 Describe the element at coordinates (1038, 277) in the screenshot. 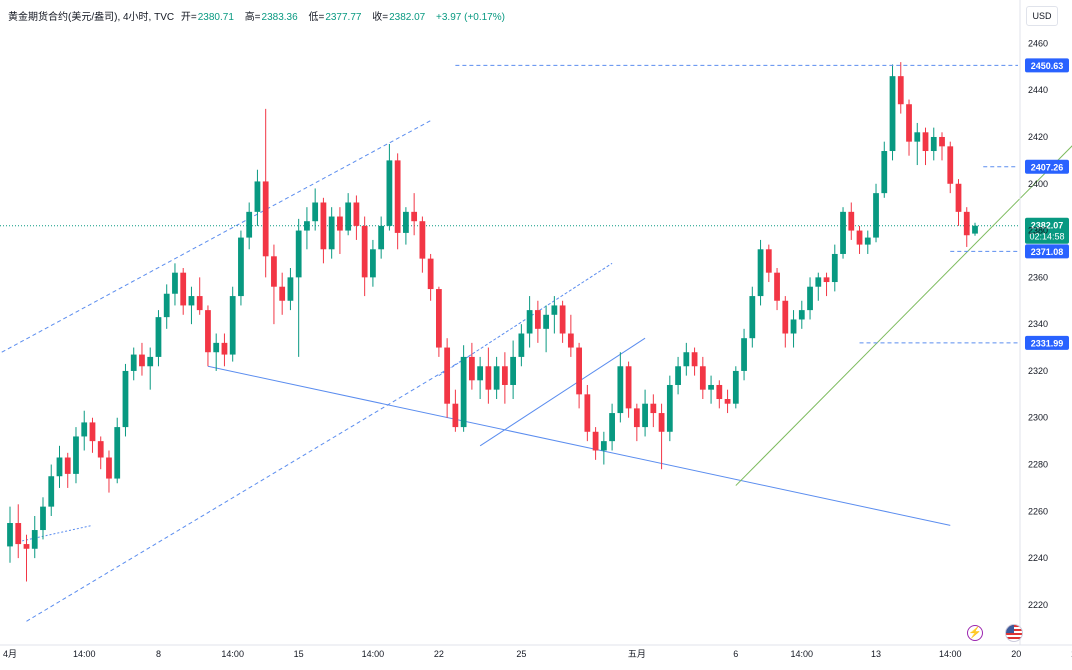

I see `y-tick-label: 2360` at that location.